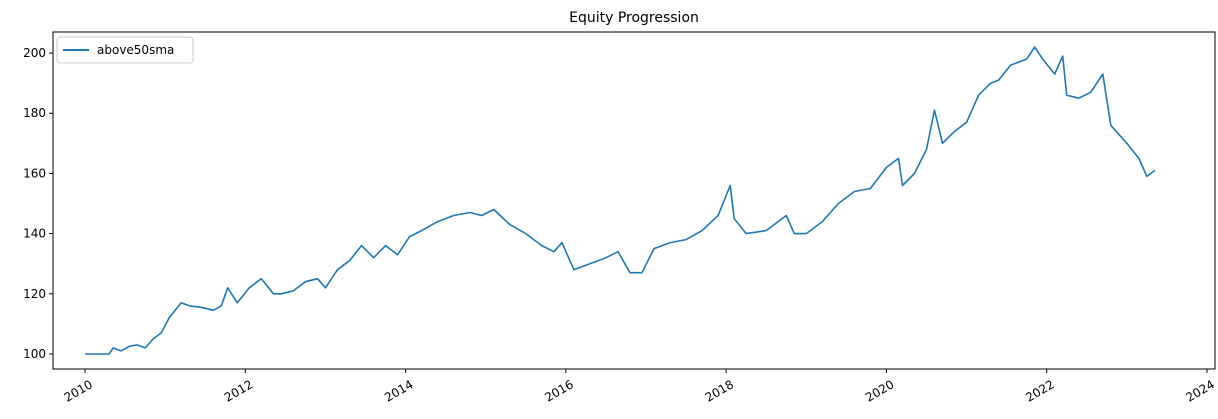  Describe the element at coordinates (34, 294) in the screenshot. I see `y-tick-label: 120` at that location.